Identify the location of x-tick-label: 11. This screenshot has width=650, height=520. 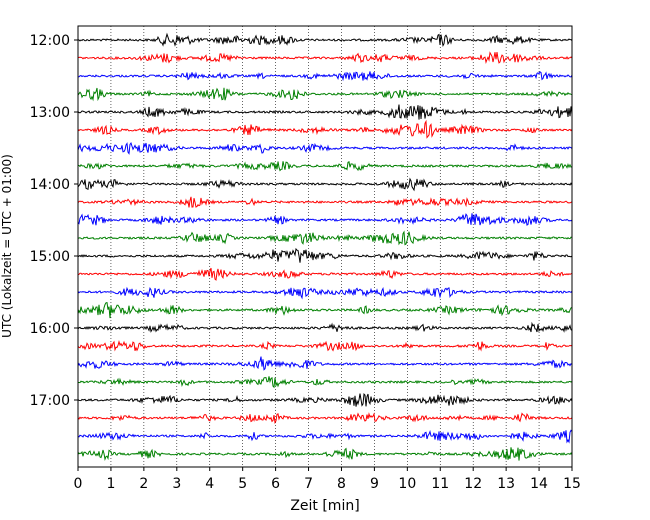
(440, 484).